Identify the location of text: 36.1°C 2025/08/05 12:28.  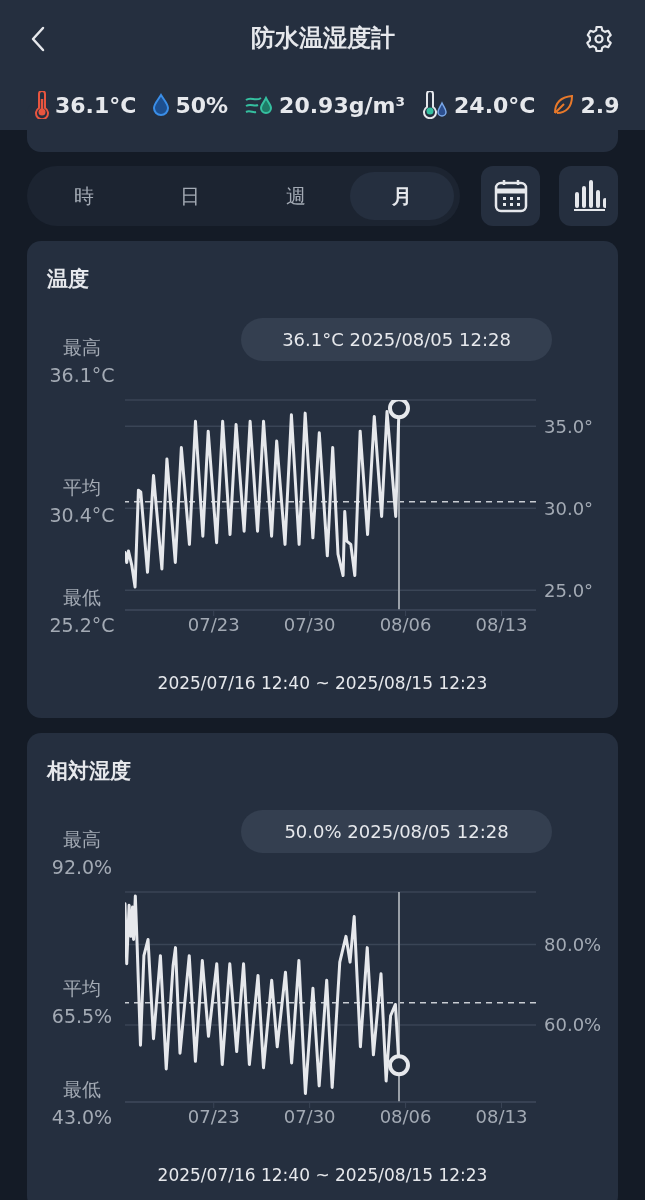
(396, 339).